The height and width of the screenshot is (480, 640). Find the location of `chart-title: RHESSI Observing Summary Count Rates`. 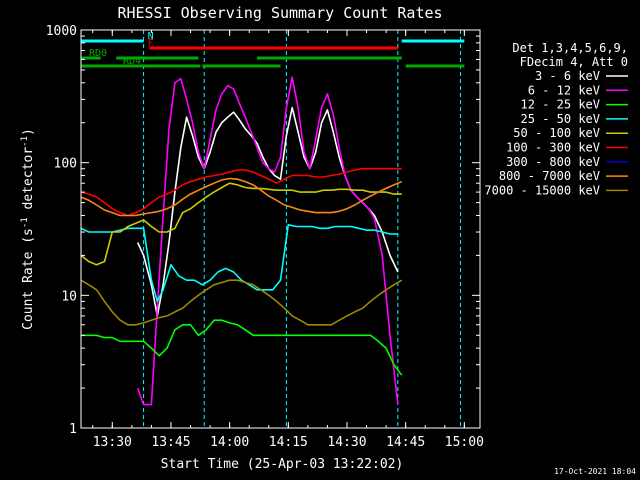

chart-title: RHESSI Observing Summary Count Rates is located at coordinates (279, 13).